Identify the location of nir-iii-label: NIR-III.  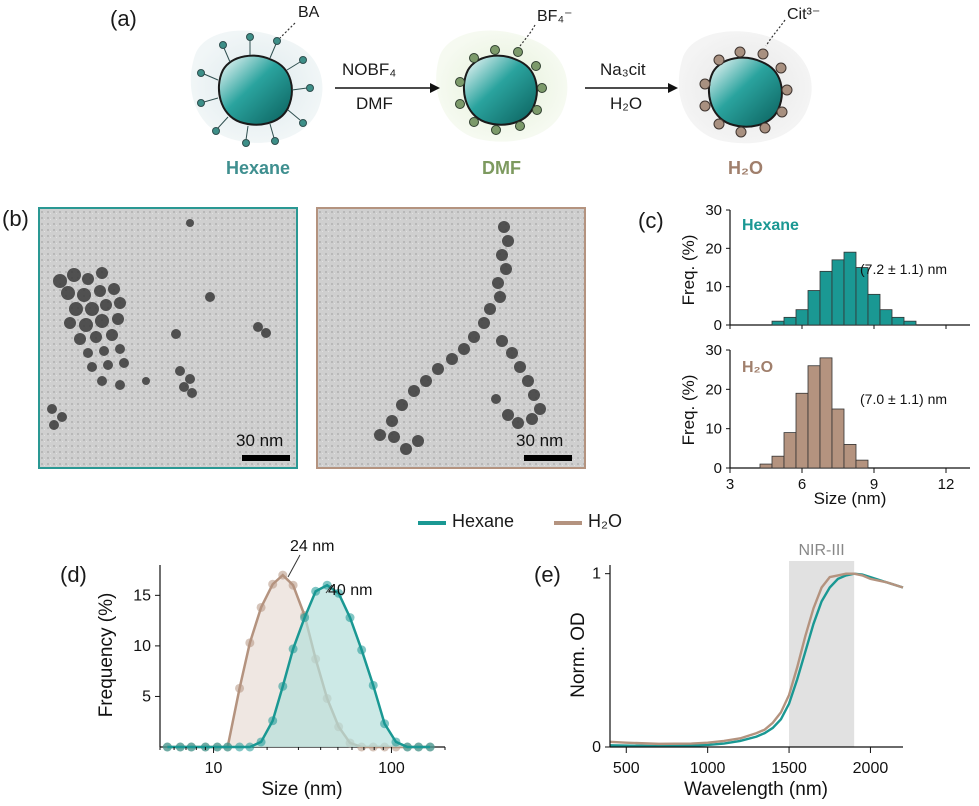
(822, 550).